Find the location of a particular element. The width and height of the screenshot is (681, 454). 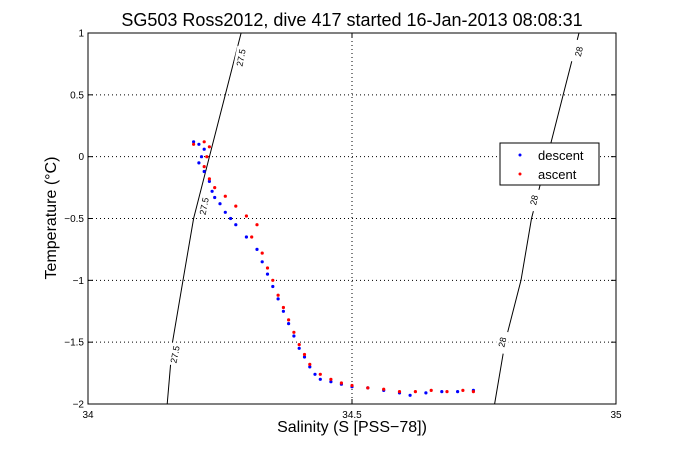

contour-label-1-1: 28 is located at coordinates (534, 200).